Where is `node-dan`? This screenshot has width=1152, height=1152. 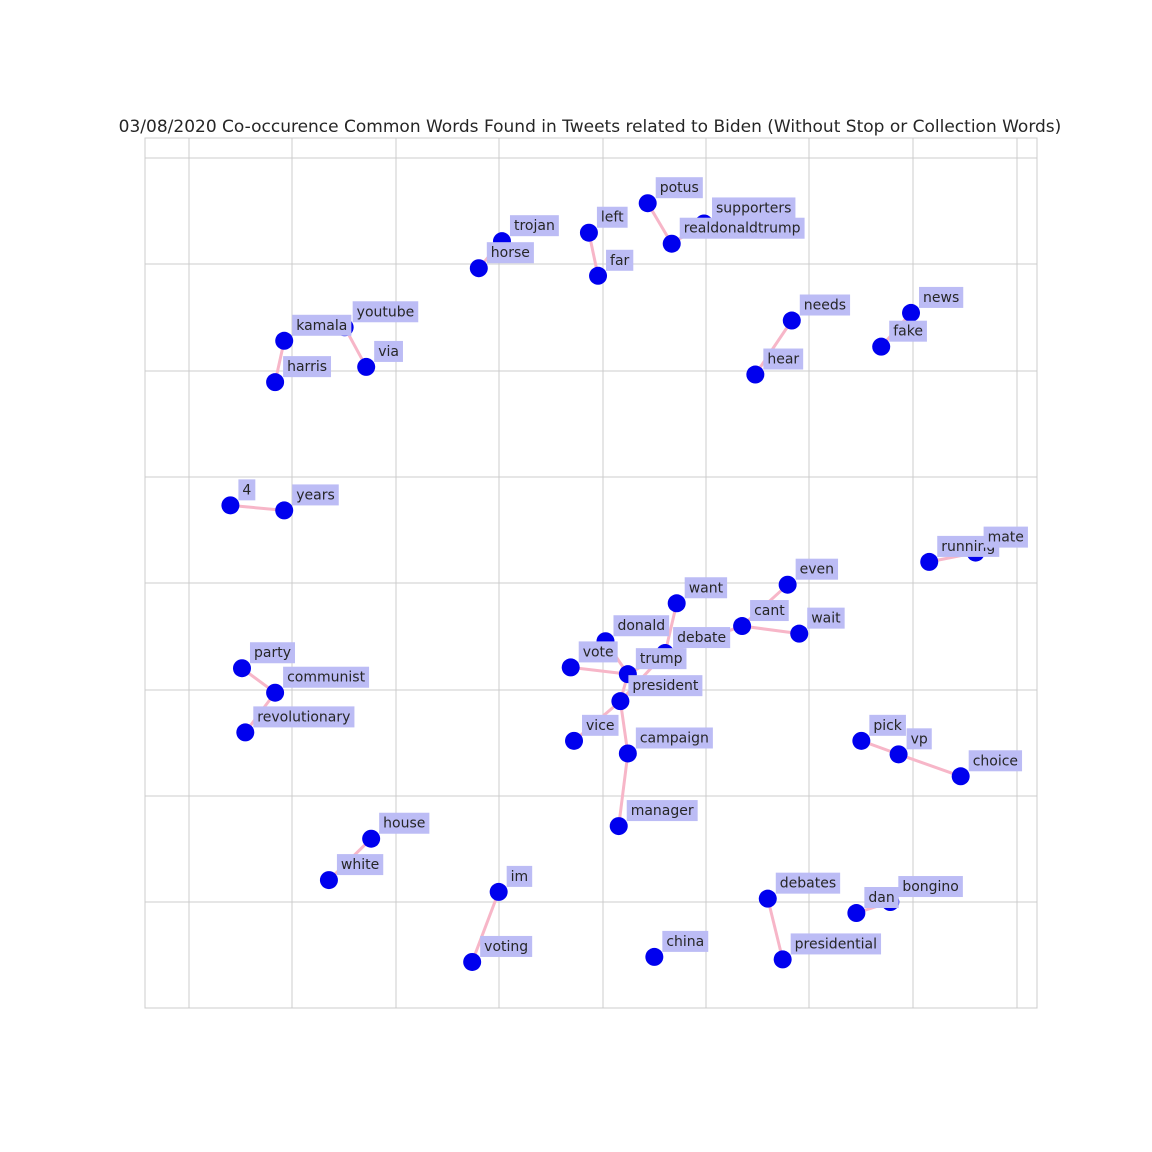
node-dan is located at coordinates (856, 913).